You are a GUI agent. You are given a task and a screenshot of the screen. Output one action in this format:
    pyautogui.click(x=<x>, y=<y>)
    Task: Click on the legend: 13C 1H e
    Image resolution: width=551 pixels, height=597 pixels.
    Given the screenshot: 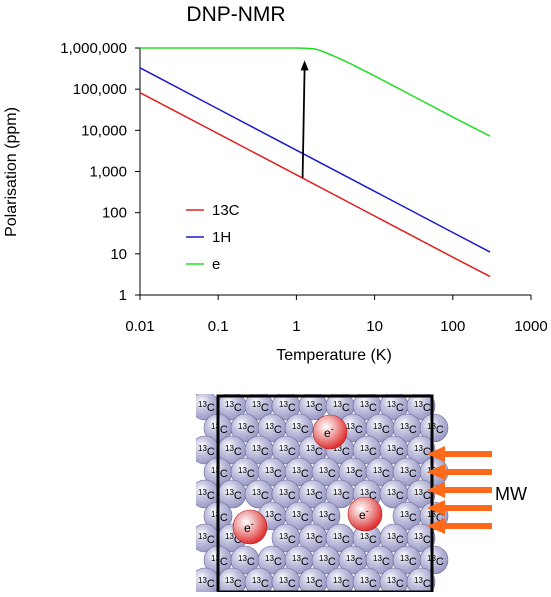 What is the action you would take?
    pyautogui.click(x=213, y=237)
    